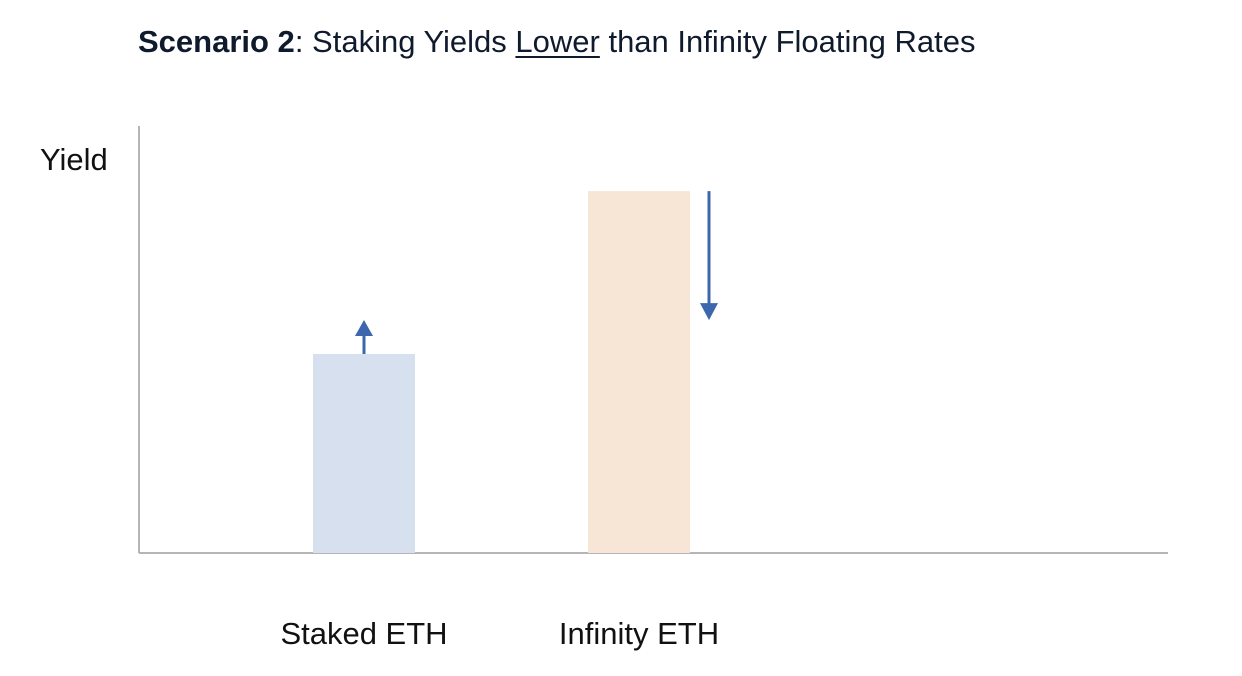 The width and height of the screenshot is (1242, 676). Describe the element at coordinates (303, 41) in the screenshot. I see `title-colon: :` at that location.